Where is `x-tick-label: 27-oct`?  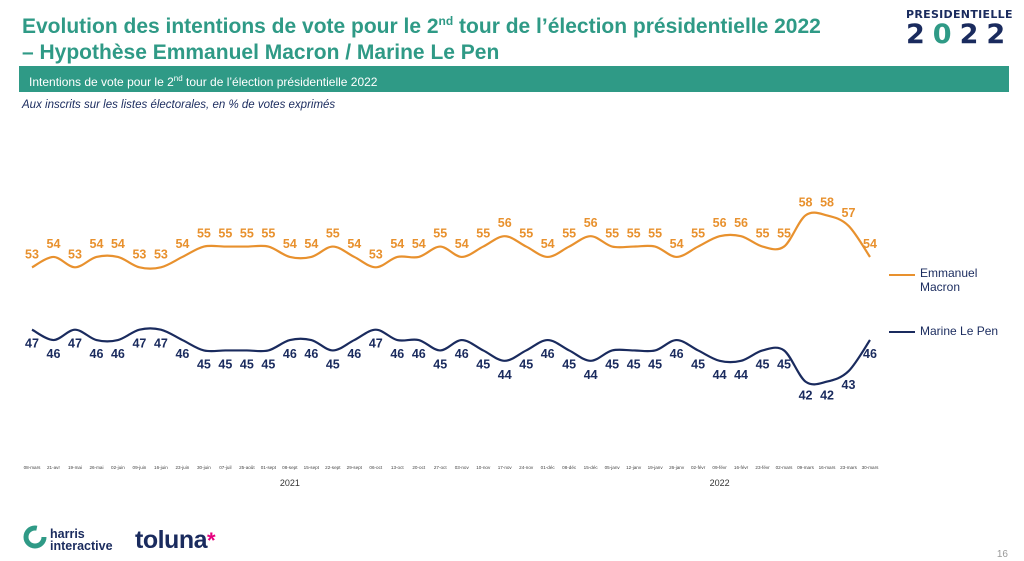
x-tick-label: 27-oct is located at coordinates (440, 467).